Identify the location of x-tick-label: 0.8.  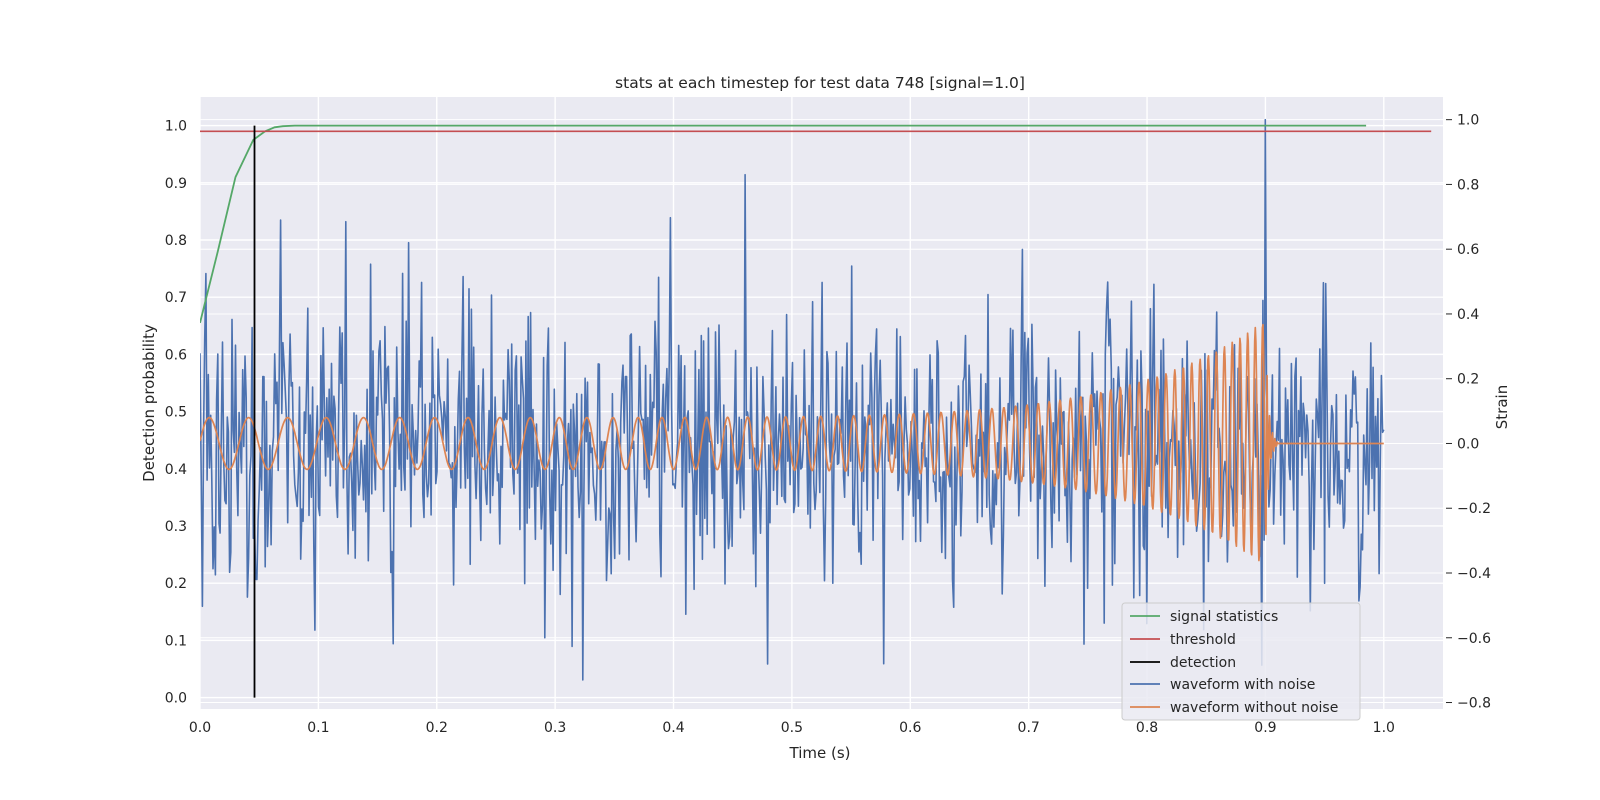
(1147, 728).